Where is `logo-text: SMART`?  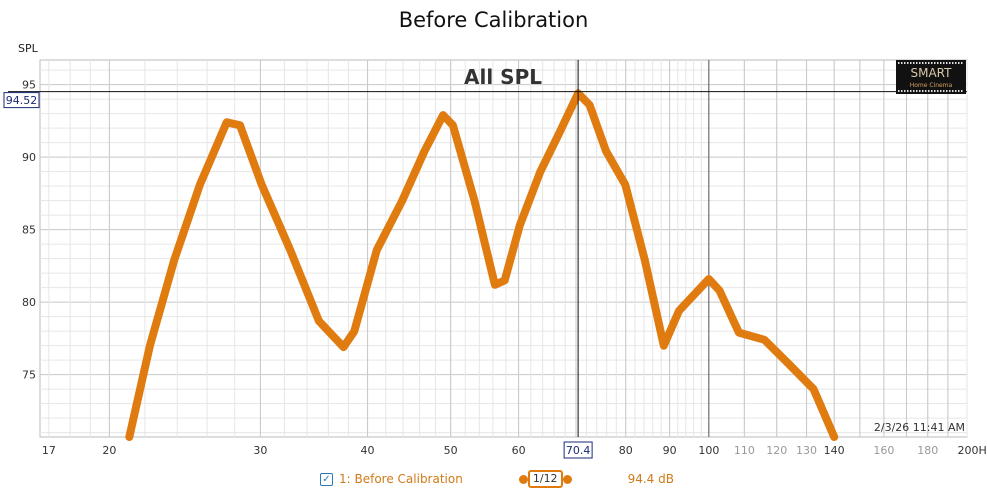 logo-text: SMART is located at coordinates (932, 73).